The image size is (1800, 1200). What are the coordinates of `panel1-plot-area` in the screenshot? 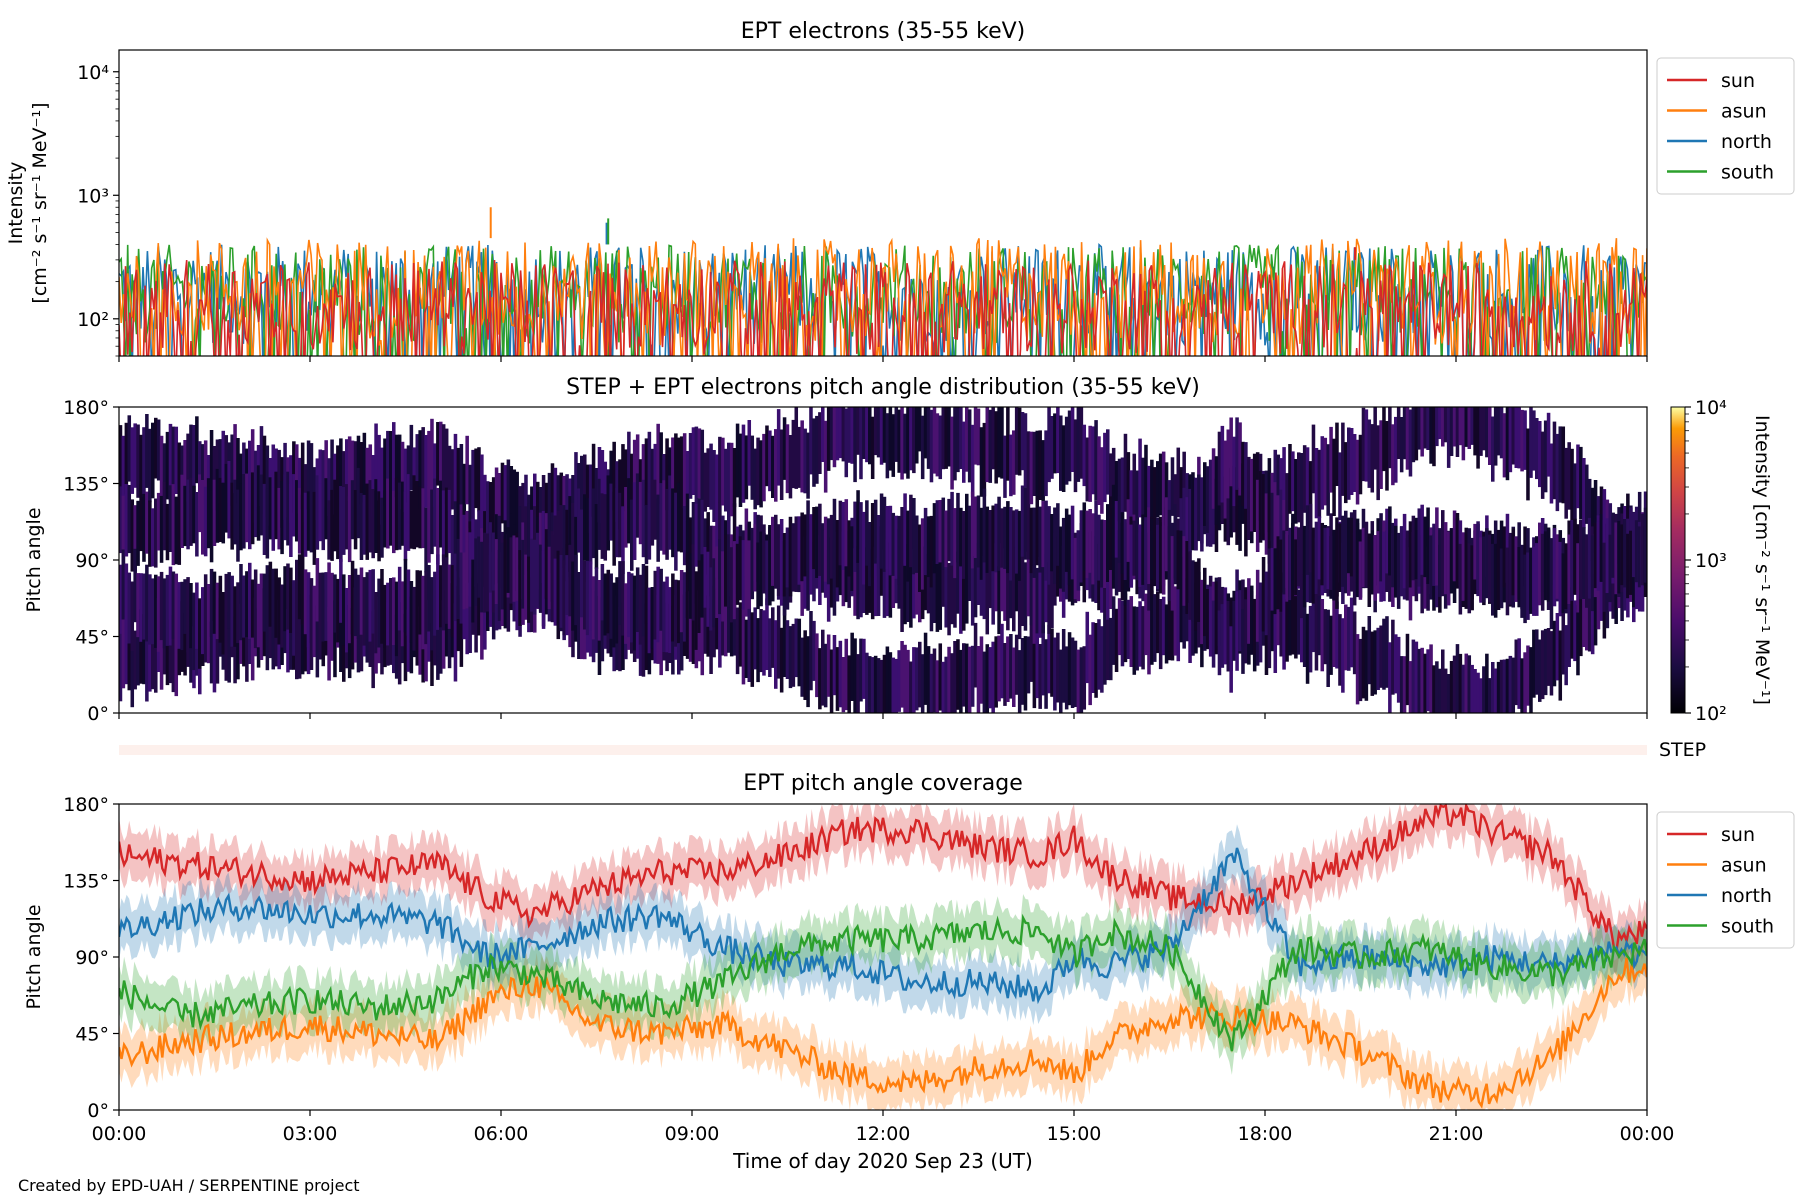 It's located at (883, 281).